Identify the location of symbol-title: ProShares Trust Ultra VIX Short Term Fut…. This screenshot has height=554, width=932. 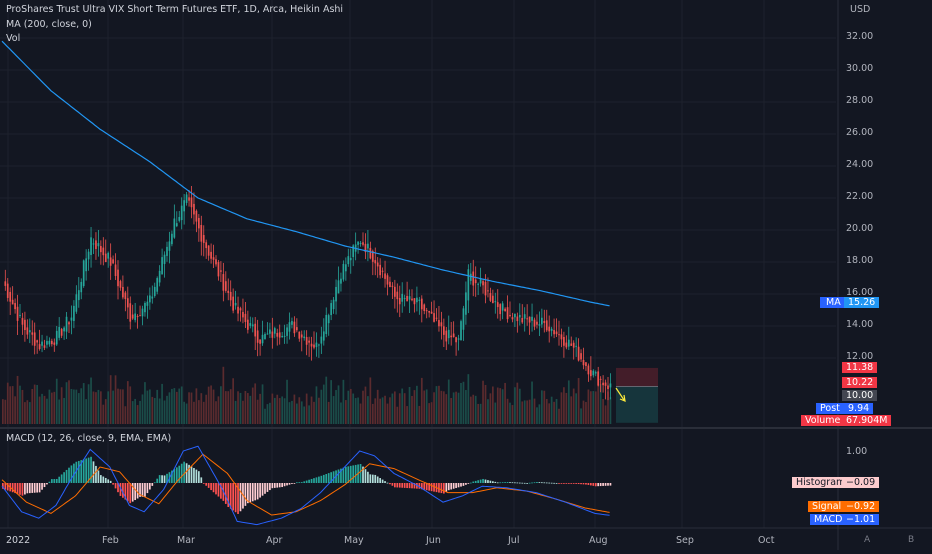
(175, 9).